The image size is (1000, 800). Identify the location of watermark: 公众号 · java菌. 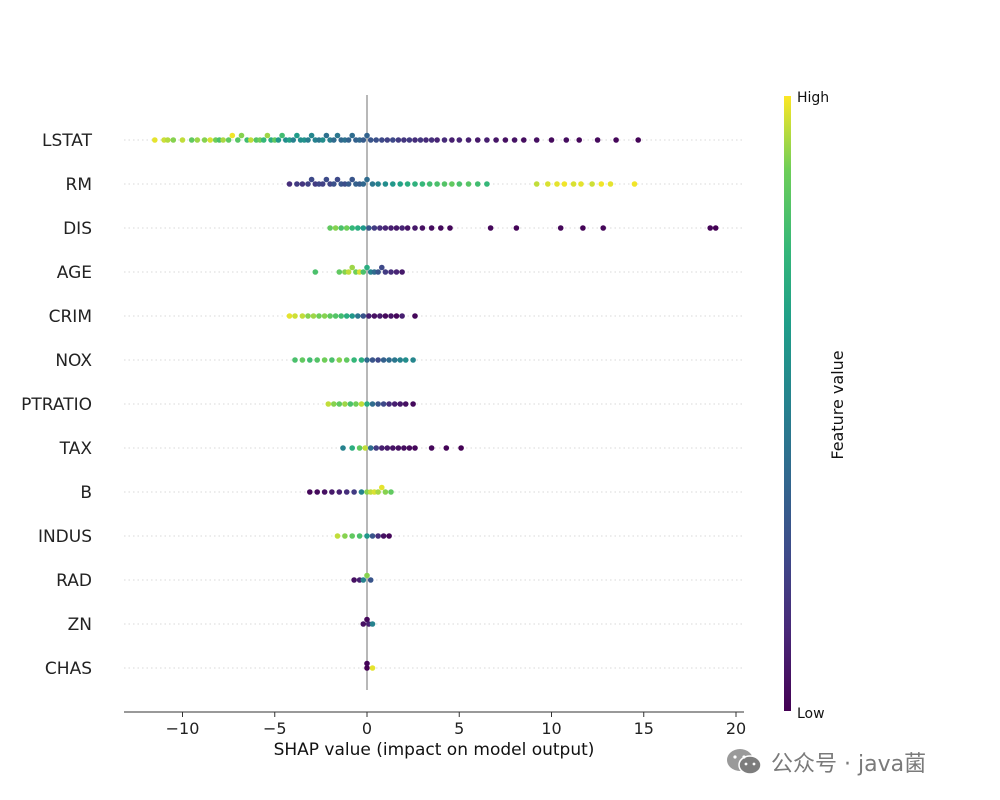
(855, 762).